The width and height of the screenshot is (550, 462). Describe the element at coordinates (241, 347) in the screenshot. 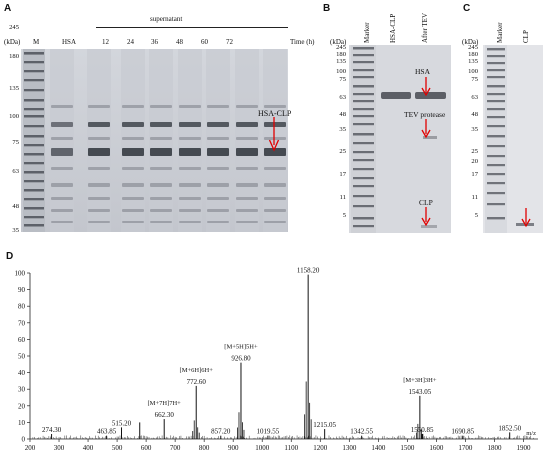

I see `peak-ion-label: [M+5H]5H+` at that location.